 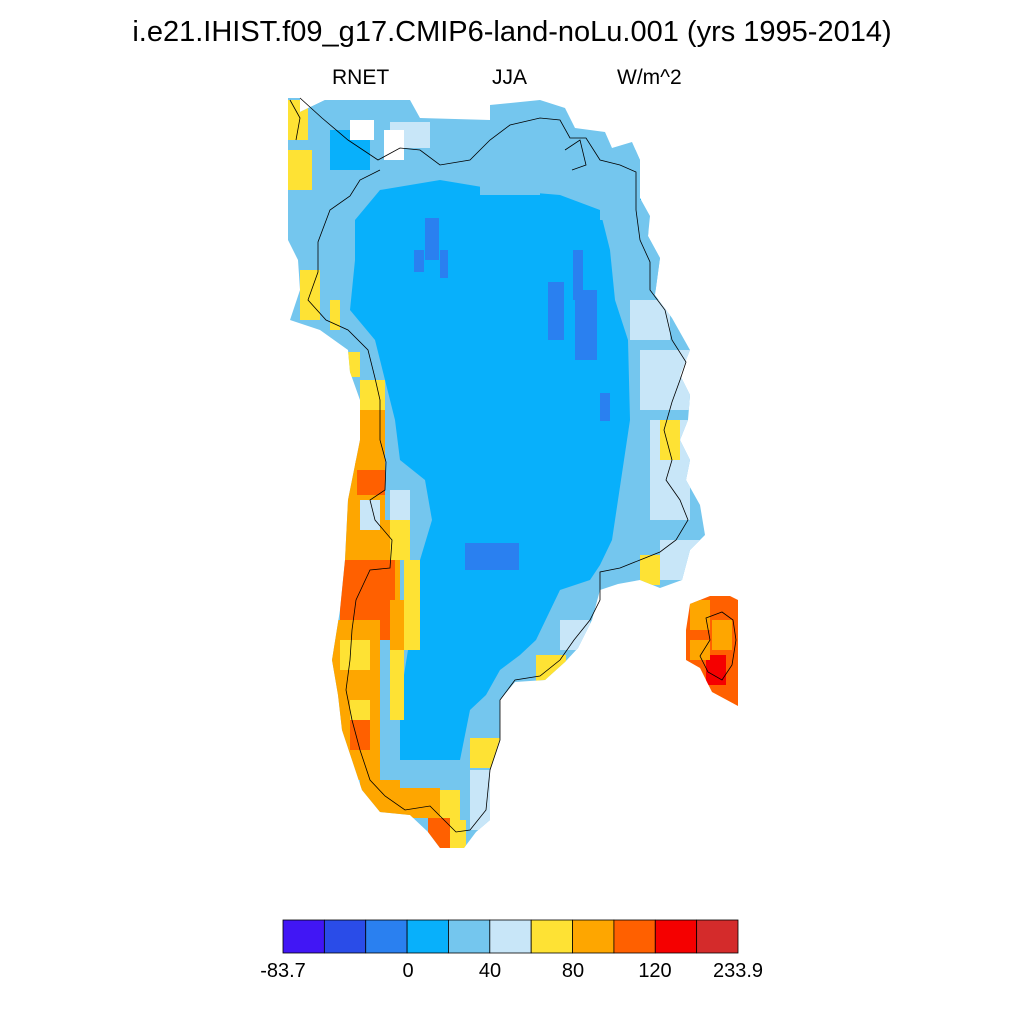 What do you see at coordinates (361, 77) in the screenshot?
I see `variable-label: RNET` at bounding box center [361, 77].